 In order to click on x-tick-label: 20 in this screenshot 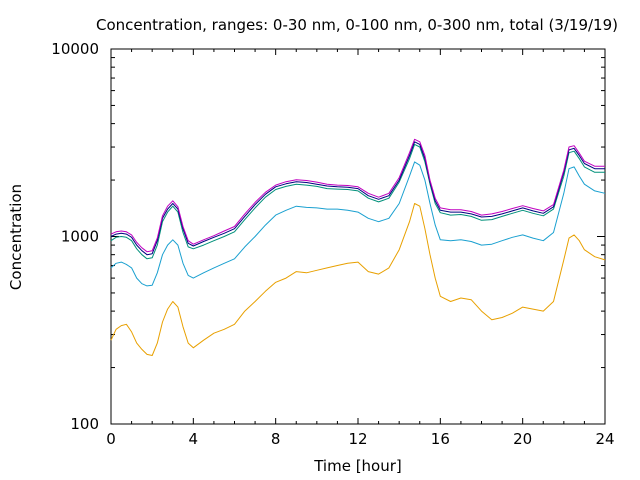, I will do `click(522, 439)`.